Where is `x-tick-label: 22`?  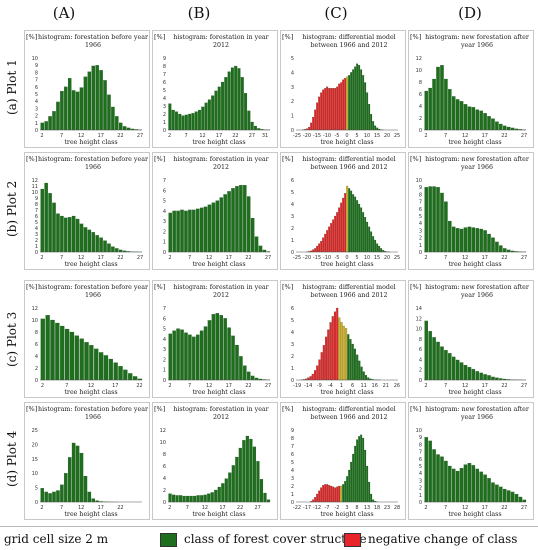
x-tick-label: 22 is located at coordinates (248, 386).